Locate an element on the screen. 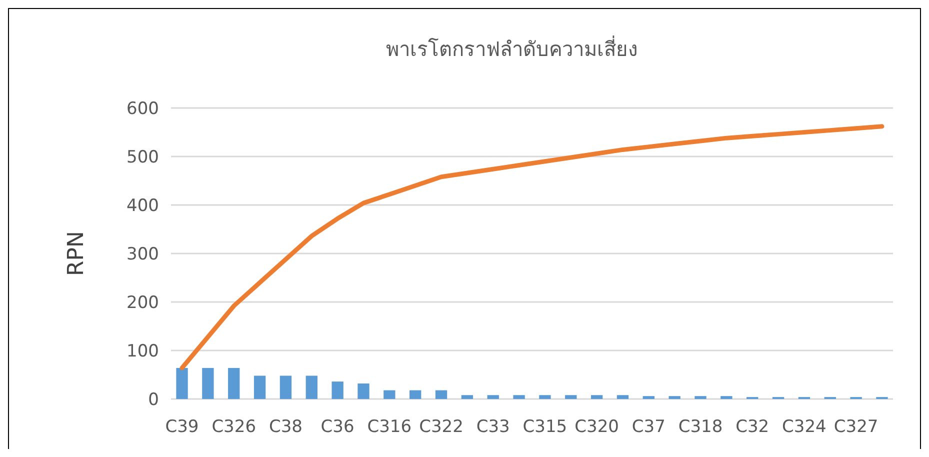 The image size is (929, 457). x-tick-label: C318 is located at coordinates (700, 427).